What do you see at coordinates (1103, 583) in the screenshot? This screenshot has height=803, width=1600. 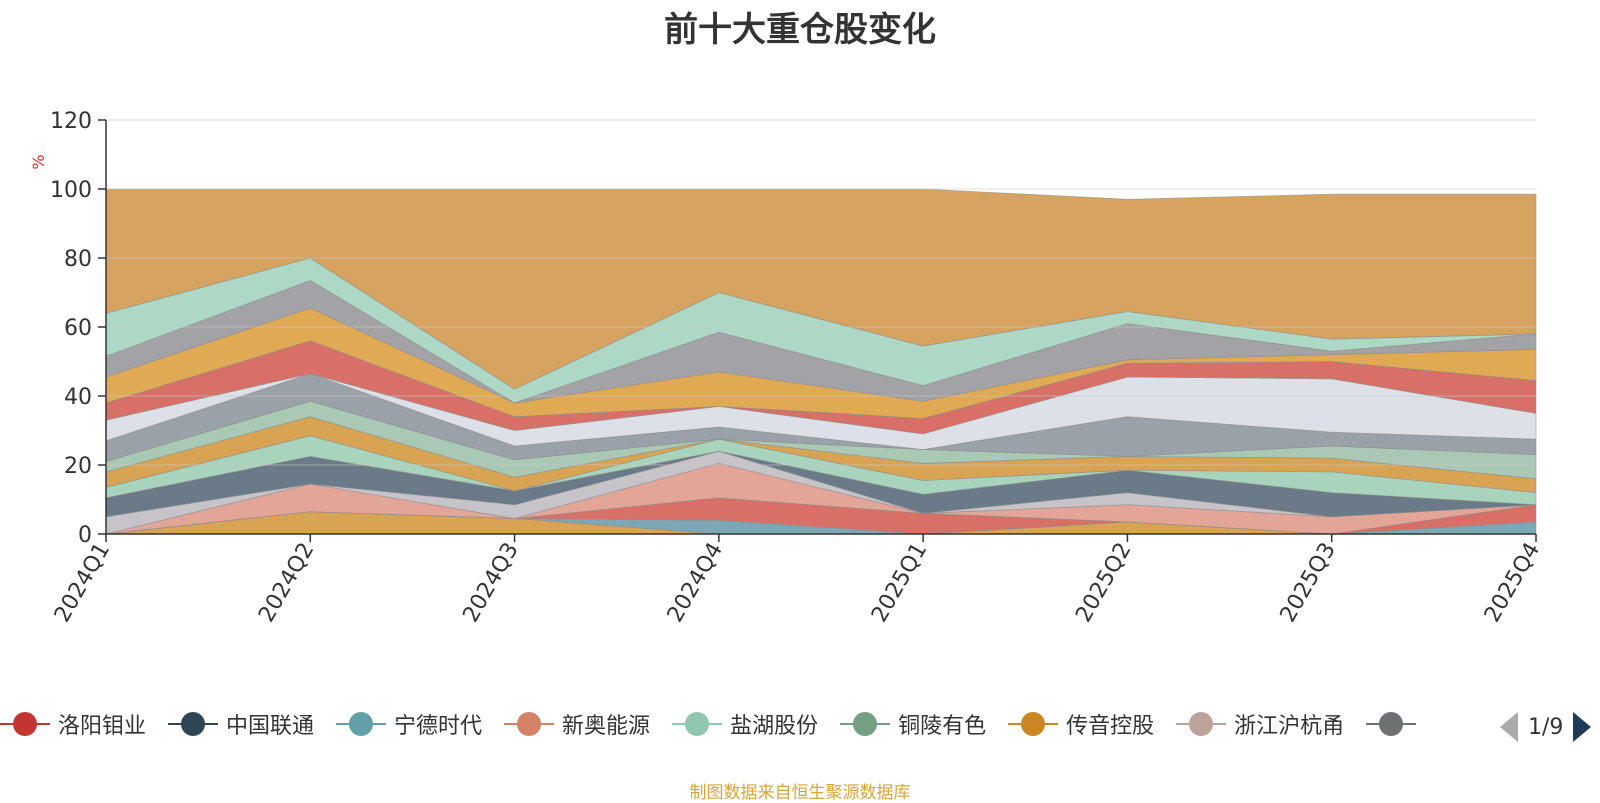 I see `x-tick-label: 2025Q2` at bounding box center [1103, 583].